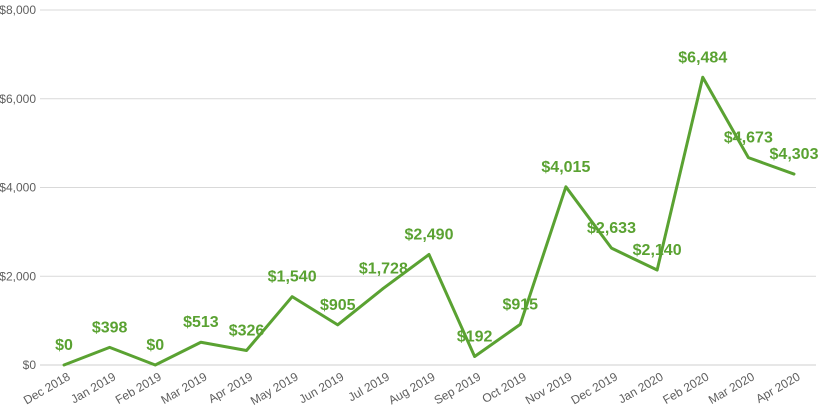  Describe the element at coordinates (702, 57) in the screenshot. I see `data-label: $6,484` at that location.